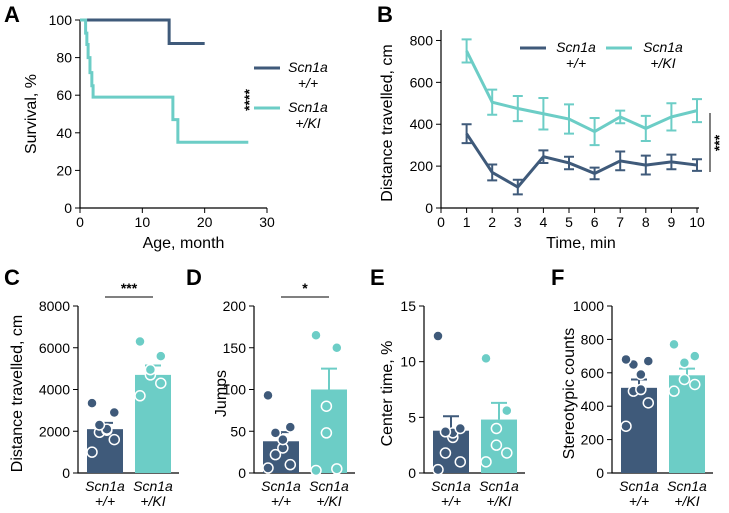 The width and height of the screenshot is (729, 513). I want to click on legend-a-ki-gene: Scn1a, so click(308, 107).